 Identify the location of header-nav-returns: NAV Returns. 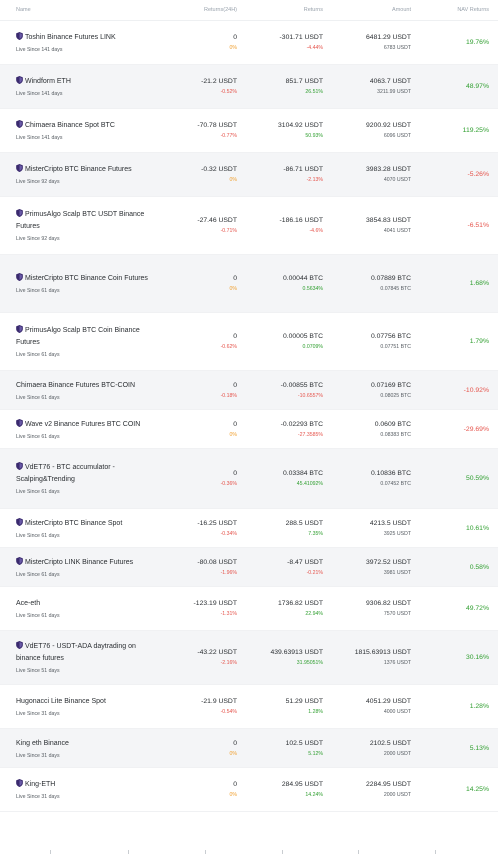
(473, 10).